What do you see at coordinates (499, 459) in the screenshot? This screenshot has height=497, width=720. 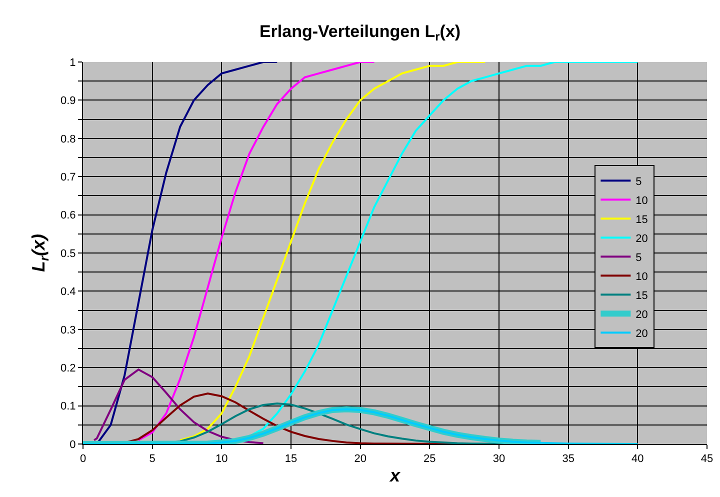 I see `x-tick-label: 30` at bounding box center [499, 459].